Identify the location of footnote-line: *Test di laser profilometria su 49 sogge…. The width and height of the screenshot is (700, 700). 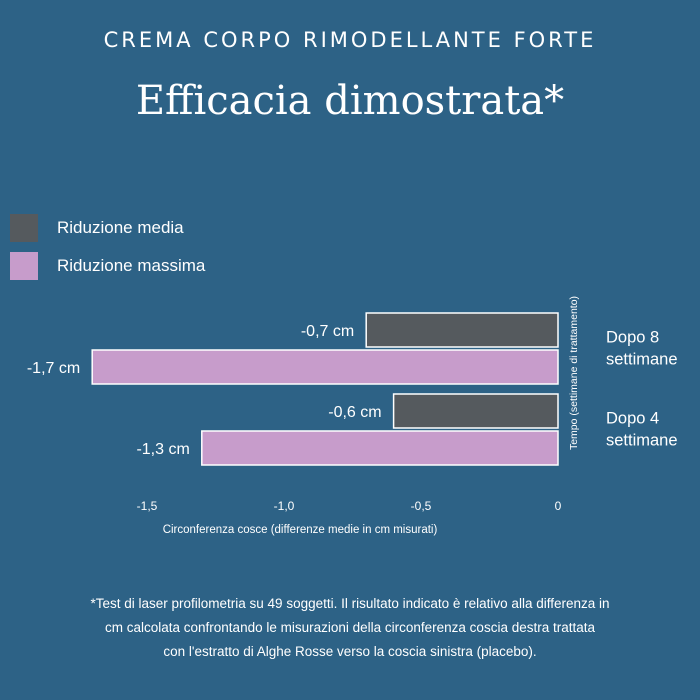
(350, 603).